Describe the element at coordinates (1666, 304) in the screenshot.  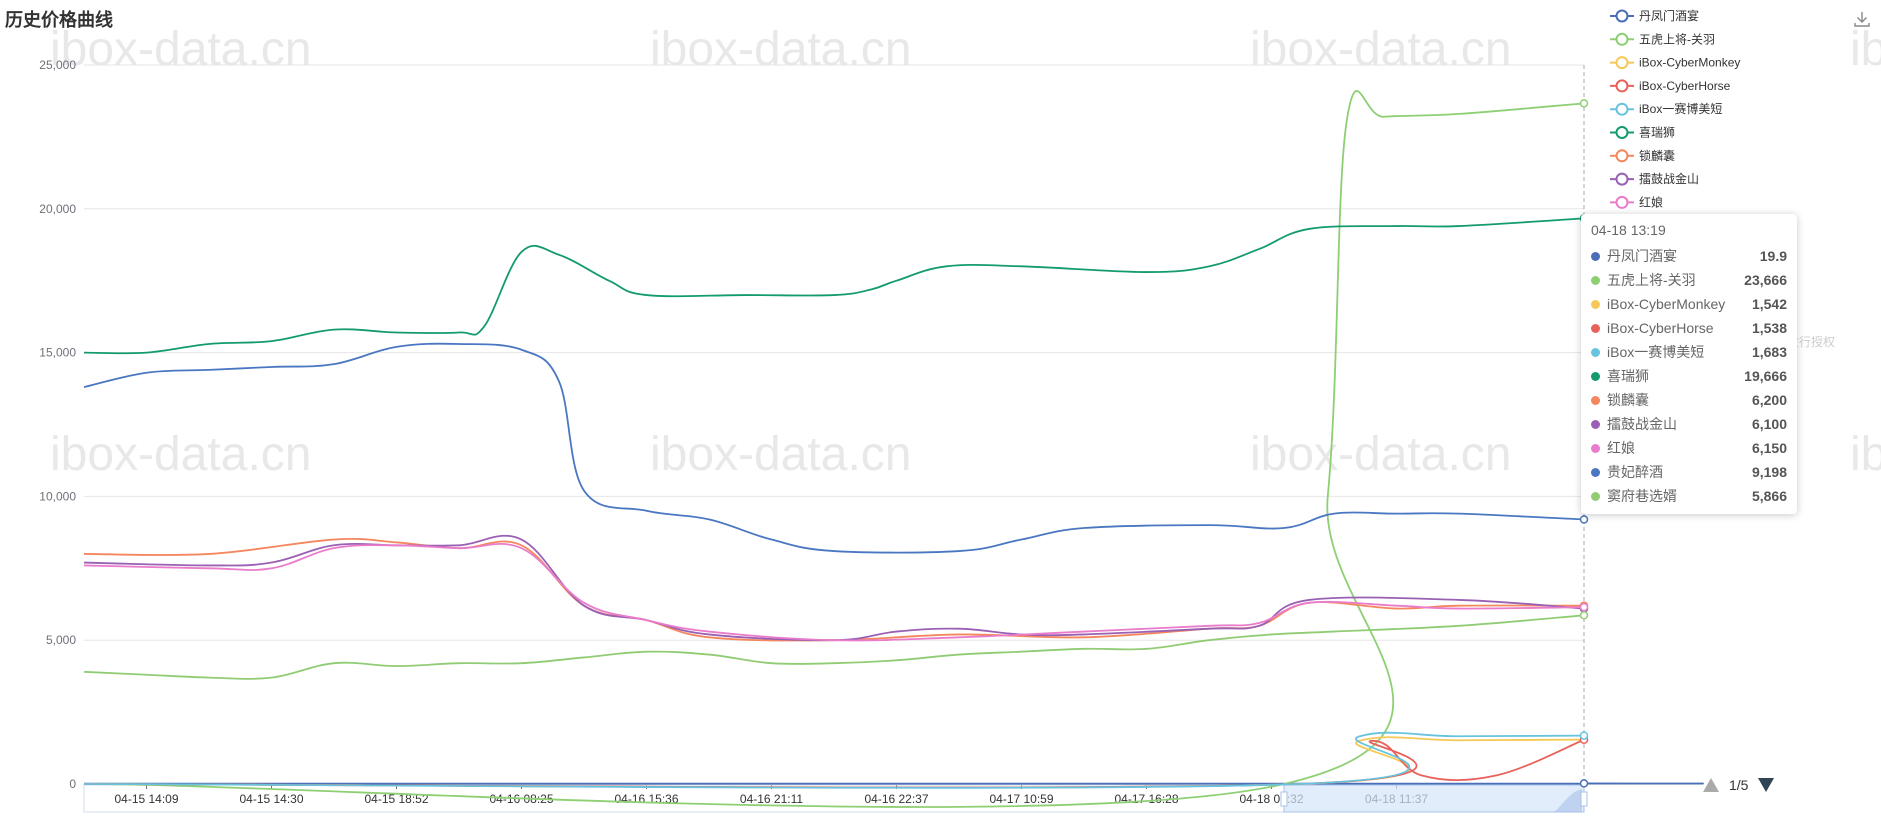
I see `tooltip-series-name: iBox-CyberMonkey` at that location.